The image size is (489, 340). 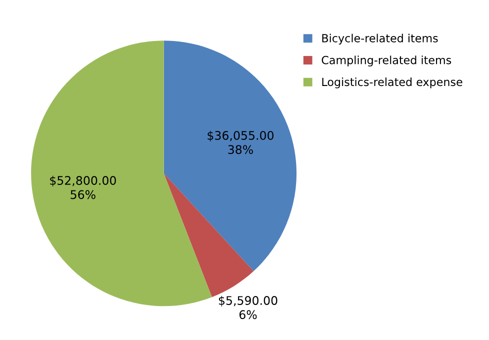 What do you see at coordinates (392, 83) in the screenshot?
I see `legend-label: Logistics-related expense` at bounding box center [392, 83].